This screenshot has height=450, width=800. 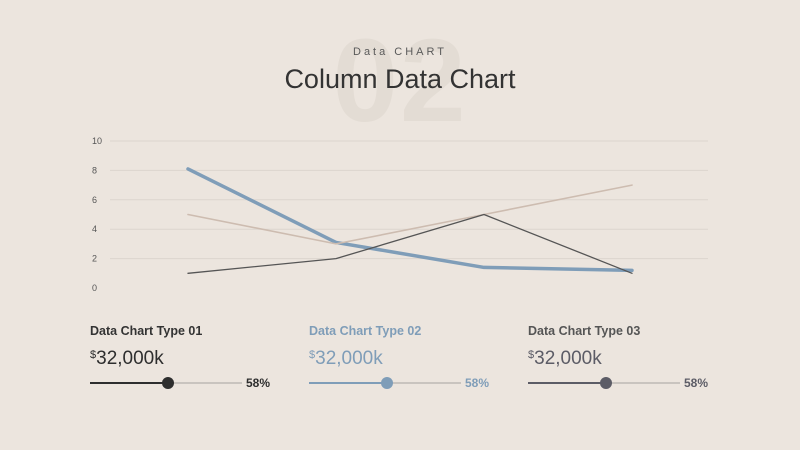 What do you see at coordinates (584, 331) in the screenshot?
I see `card-title: Data Chart Type 03` at bounding box center [584, 331].